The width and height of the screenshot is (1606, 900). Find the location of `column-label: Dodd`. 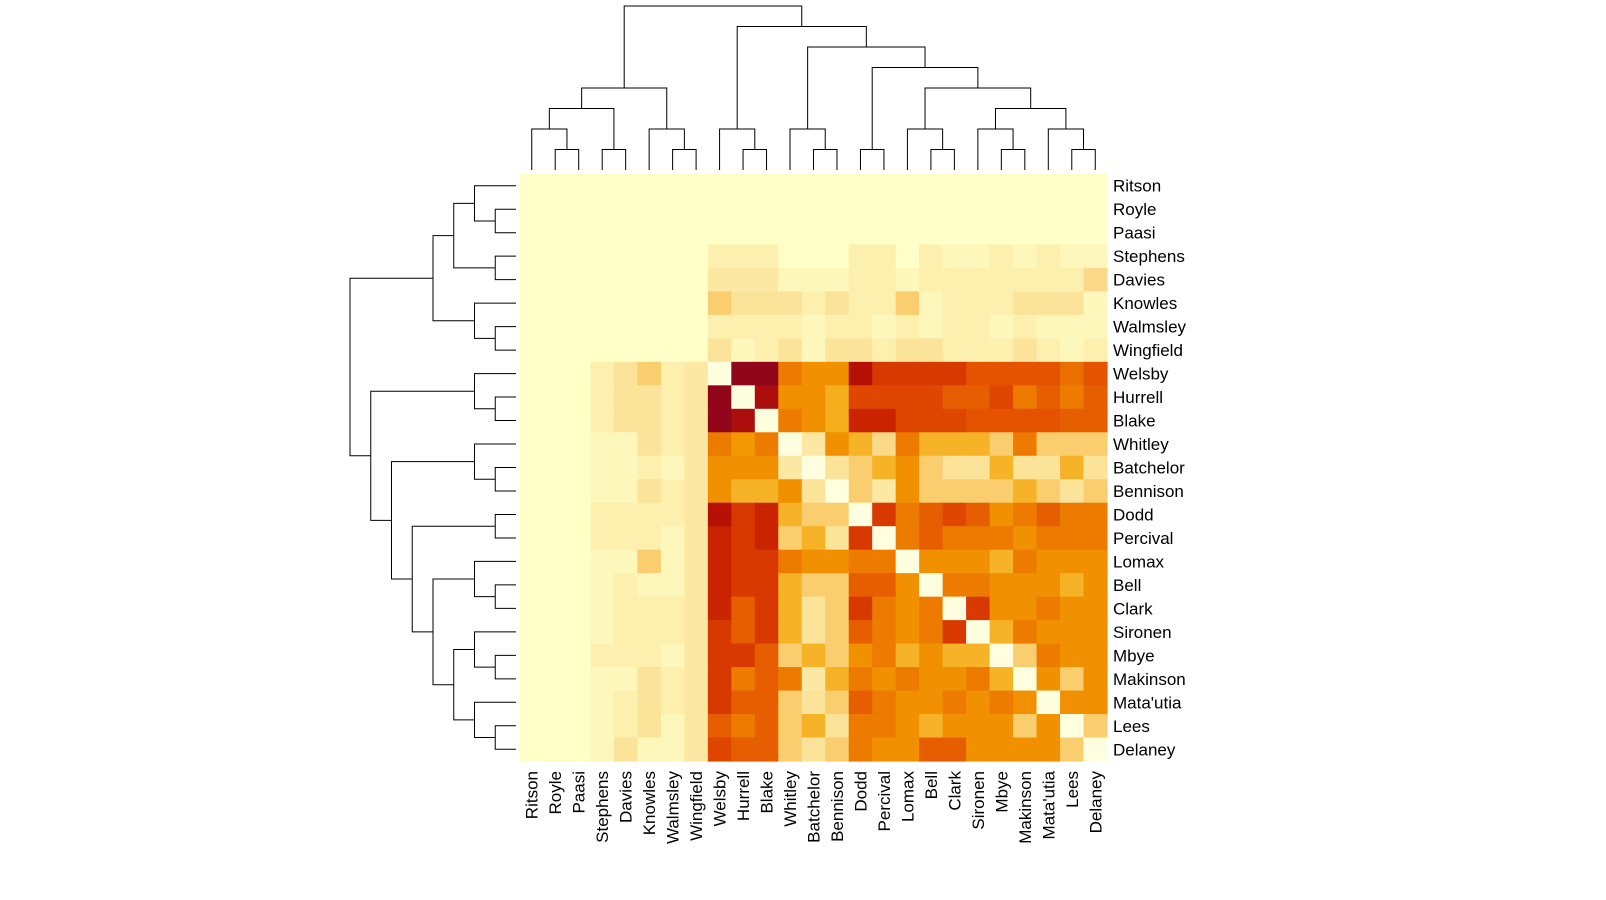

column-label: Dodd is located at coordinates (860, 791).